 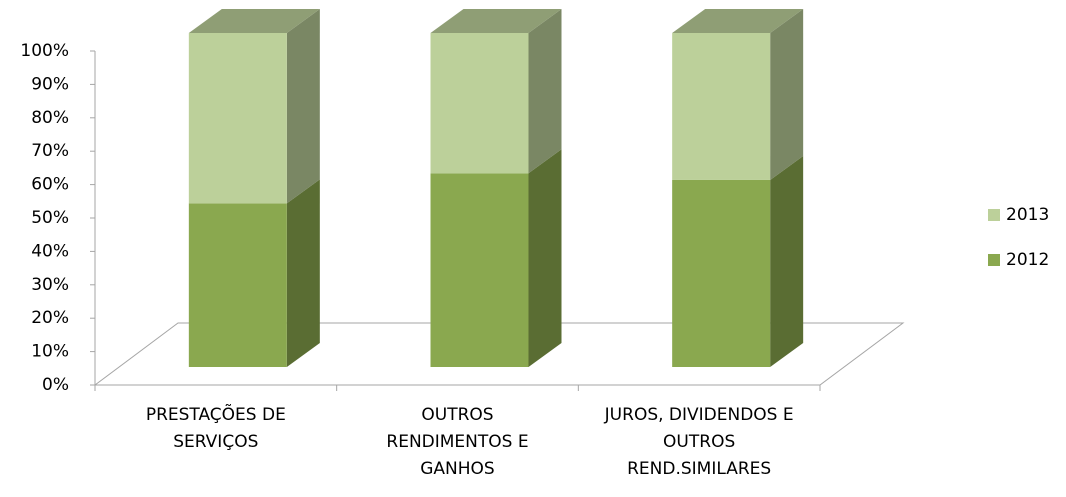 What do you see at coordinates (50, 318) in the screenshot?
I see `y-tick-label: 20%` at bounding box center [50, 318].